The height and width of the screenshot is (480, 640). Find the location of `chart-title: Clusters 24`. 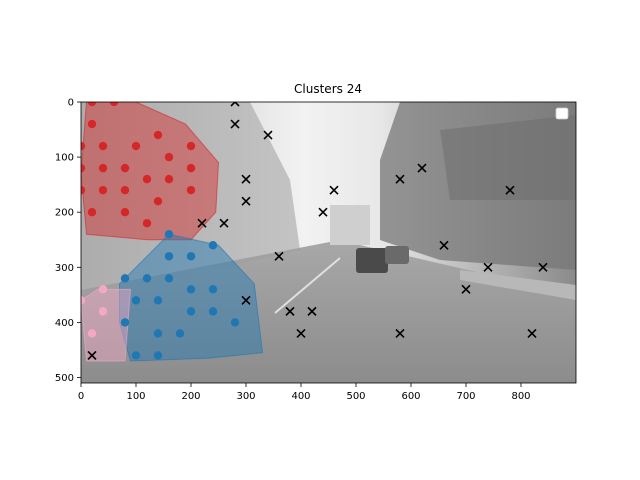

chart-title: Clusters 24 is located at coordinates (328, 89).